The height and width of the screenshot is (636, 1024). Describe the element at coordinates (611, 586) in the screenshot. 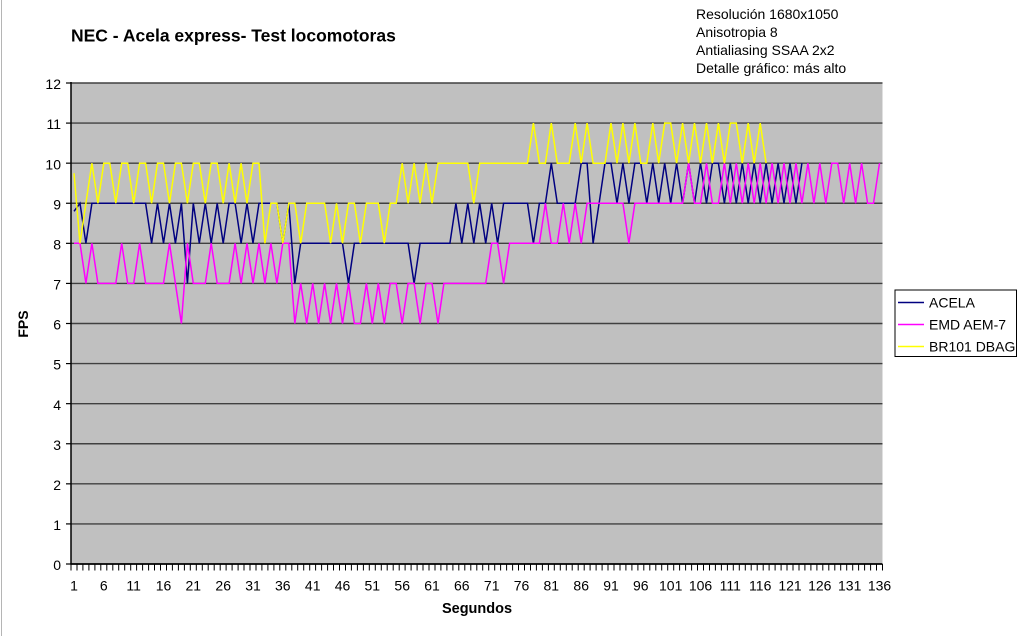

I see `svg-text: 91` at that location.